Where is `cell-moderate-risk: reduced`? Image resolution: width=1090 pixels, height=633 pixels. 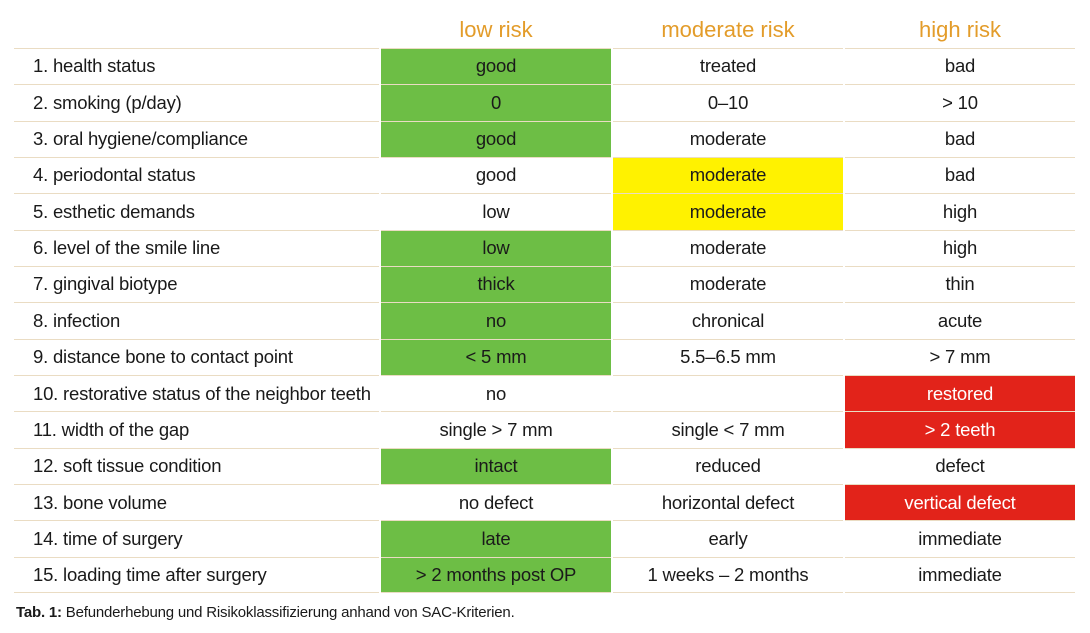
cell-moderate-risk: reduced is located at coordinates (728, 465).